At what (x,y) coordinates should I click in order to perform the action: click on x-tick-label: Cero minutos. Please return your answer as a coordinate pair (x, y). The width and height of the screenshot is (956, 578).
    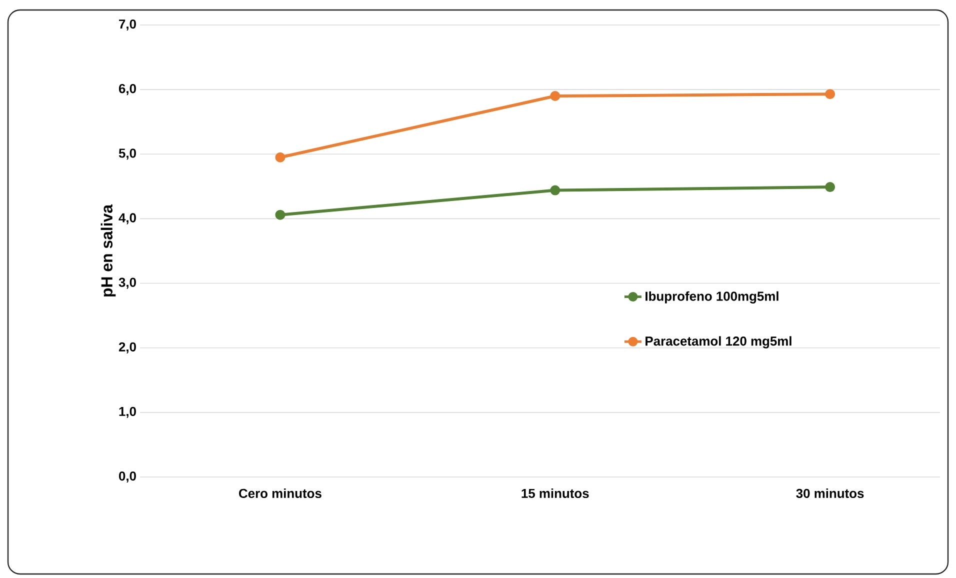
    Looking at the image, I should click on (280, 493).